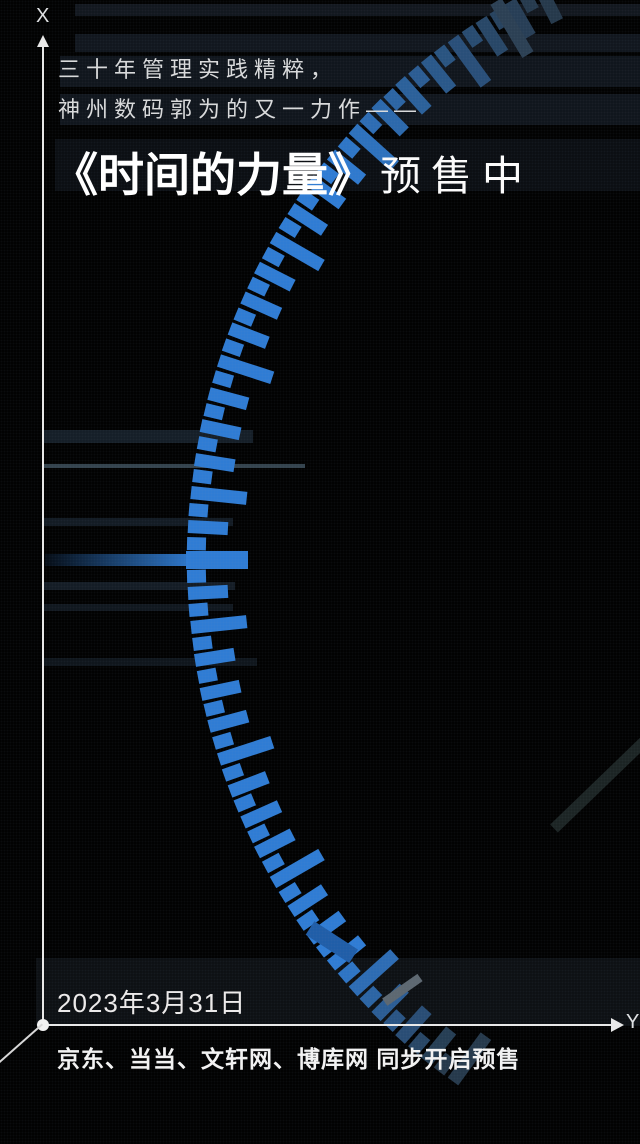 The height and width of the screenshot is (1144, 640). I want to click on y-axis-label: Y, so click(633, 1022).